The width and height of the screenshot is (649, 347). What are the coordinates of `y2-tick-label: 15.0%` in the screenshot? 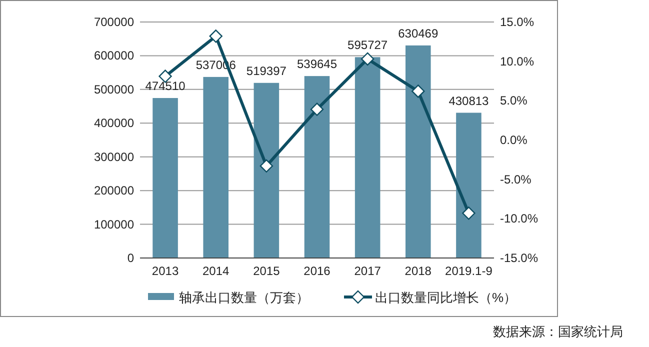 It's located at (517, 22).